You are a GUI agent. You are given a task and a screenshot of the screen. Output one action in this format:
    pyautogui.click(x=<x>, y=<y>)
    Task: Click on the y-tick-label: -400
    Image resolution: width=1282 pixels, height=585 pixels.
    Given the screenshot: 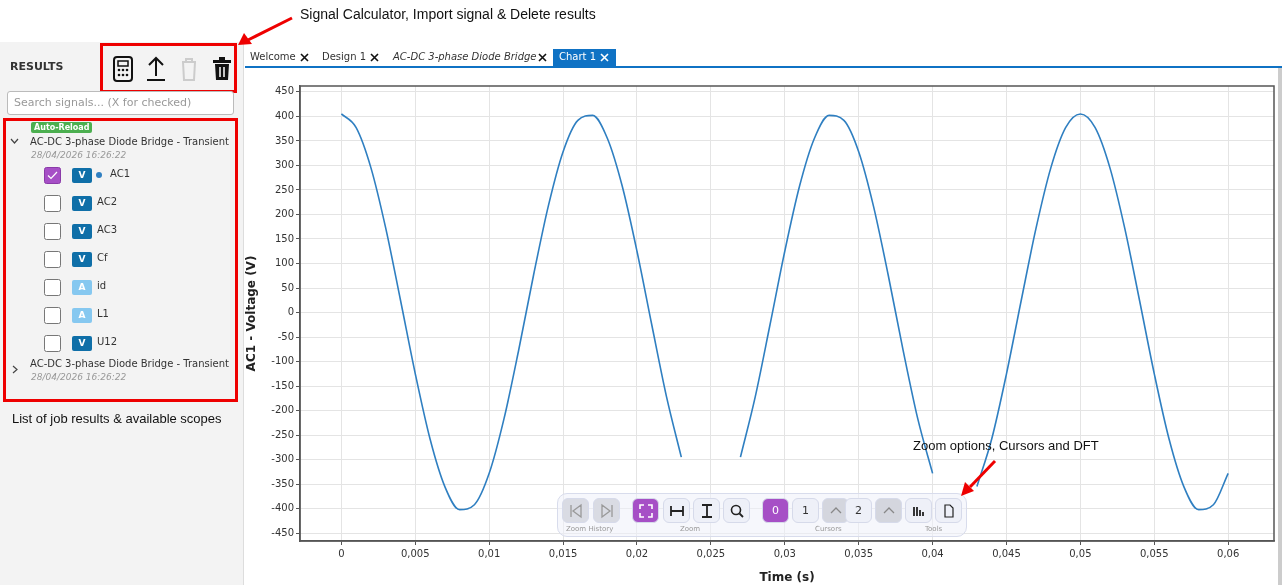 What is the action you would take?
    pyautogui.click(x=282, y=508)
    